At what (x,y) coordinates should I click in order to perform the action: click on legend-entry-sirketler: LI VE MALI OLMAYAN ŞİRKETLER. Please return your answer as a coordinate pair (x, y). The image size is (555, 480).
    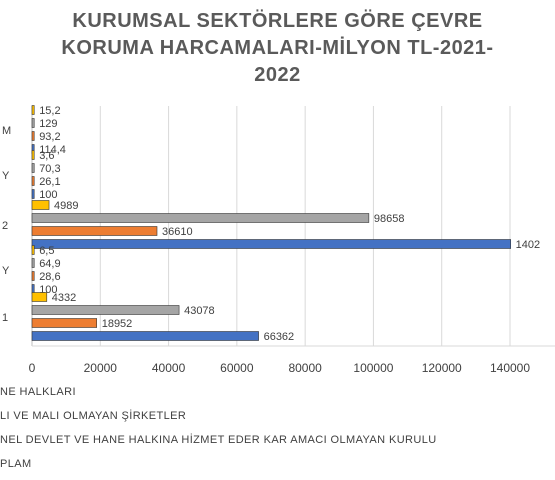
    Looking at the image, I should click on (93, 416).